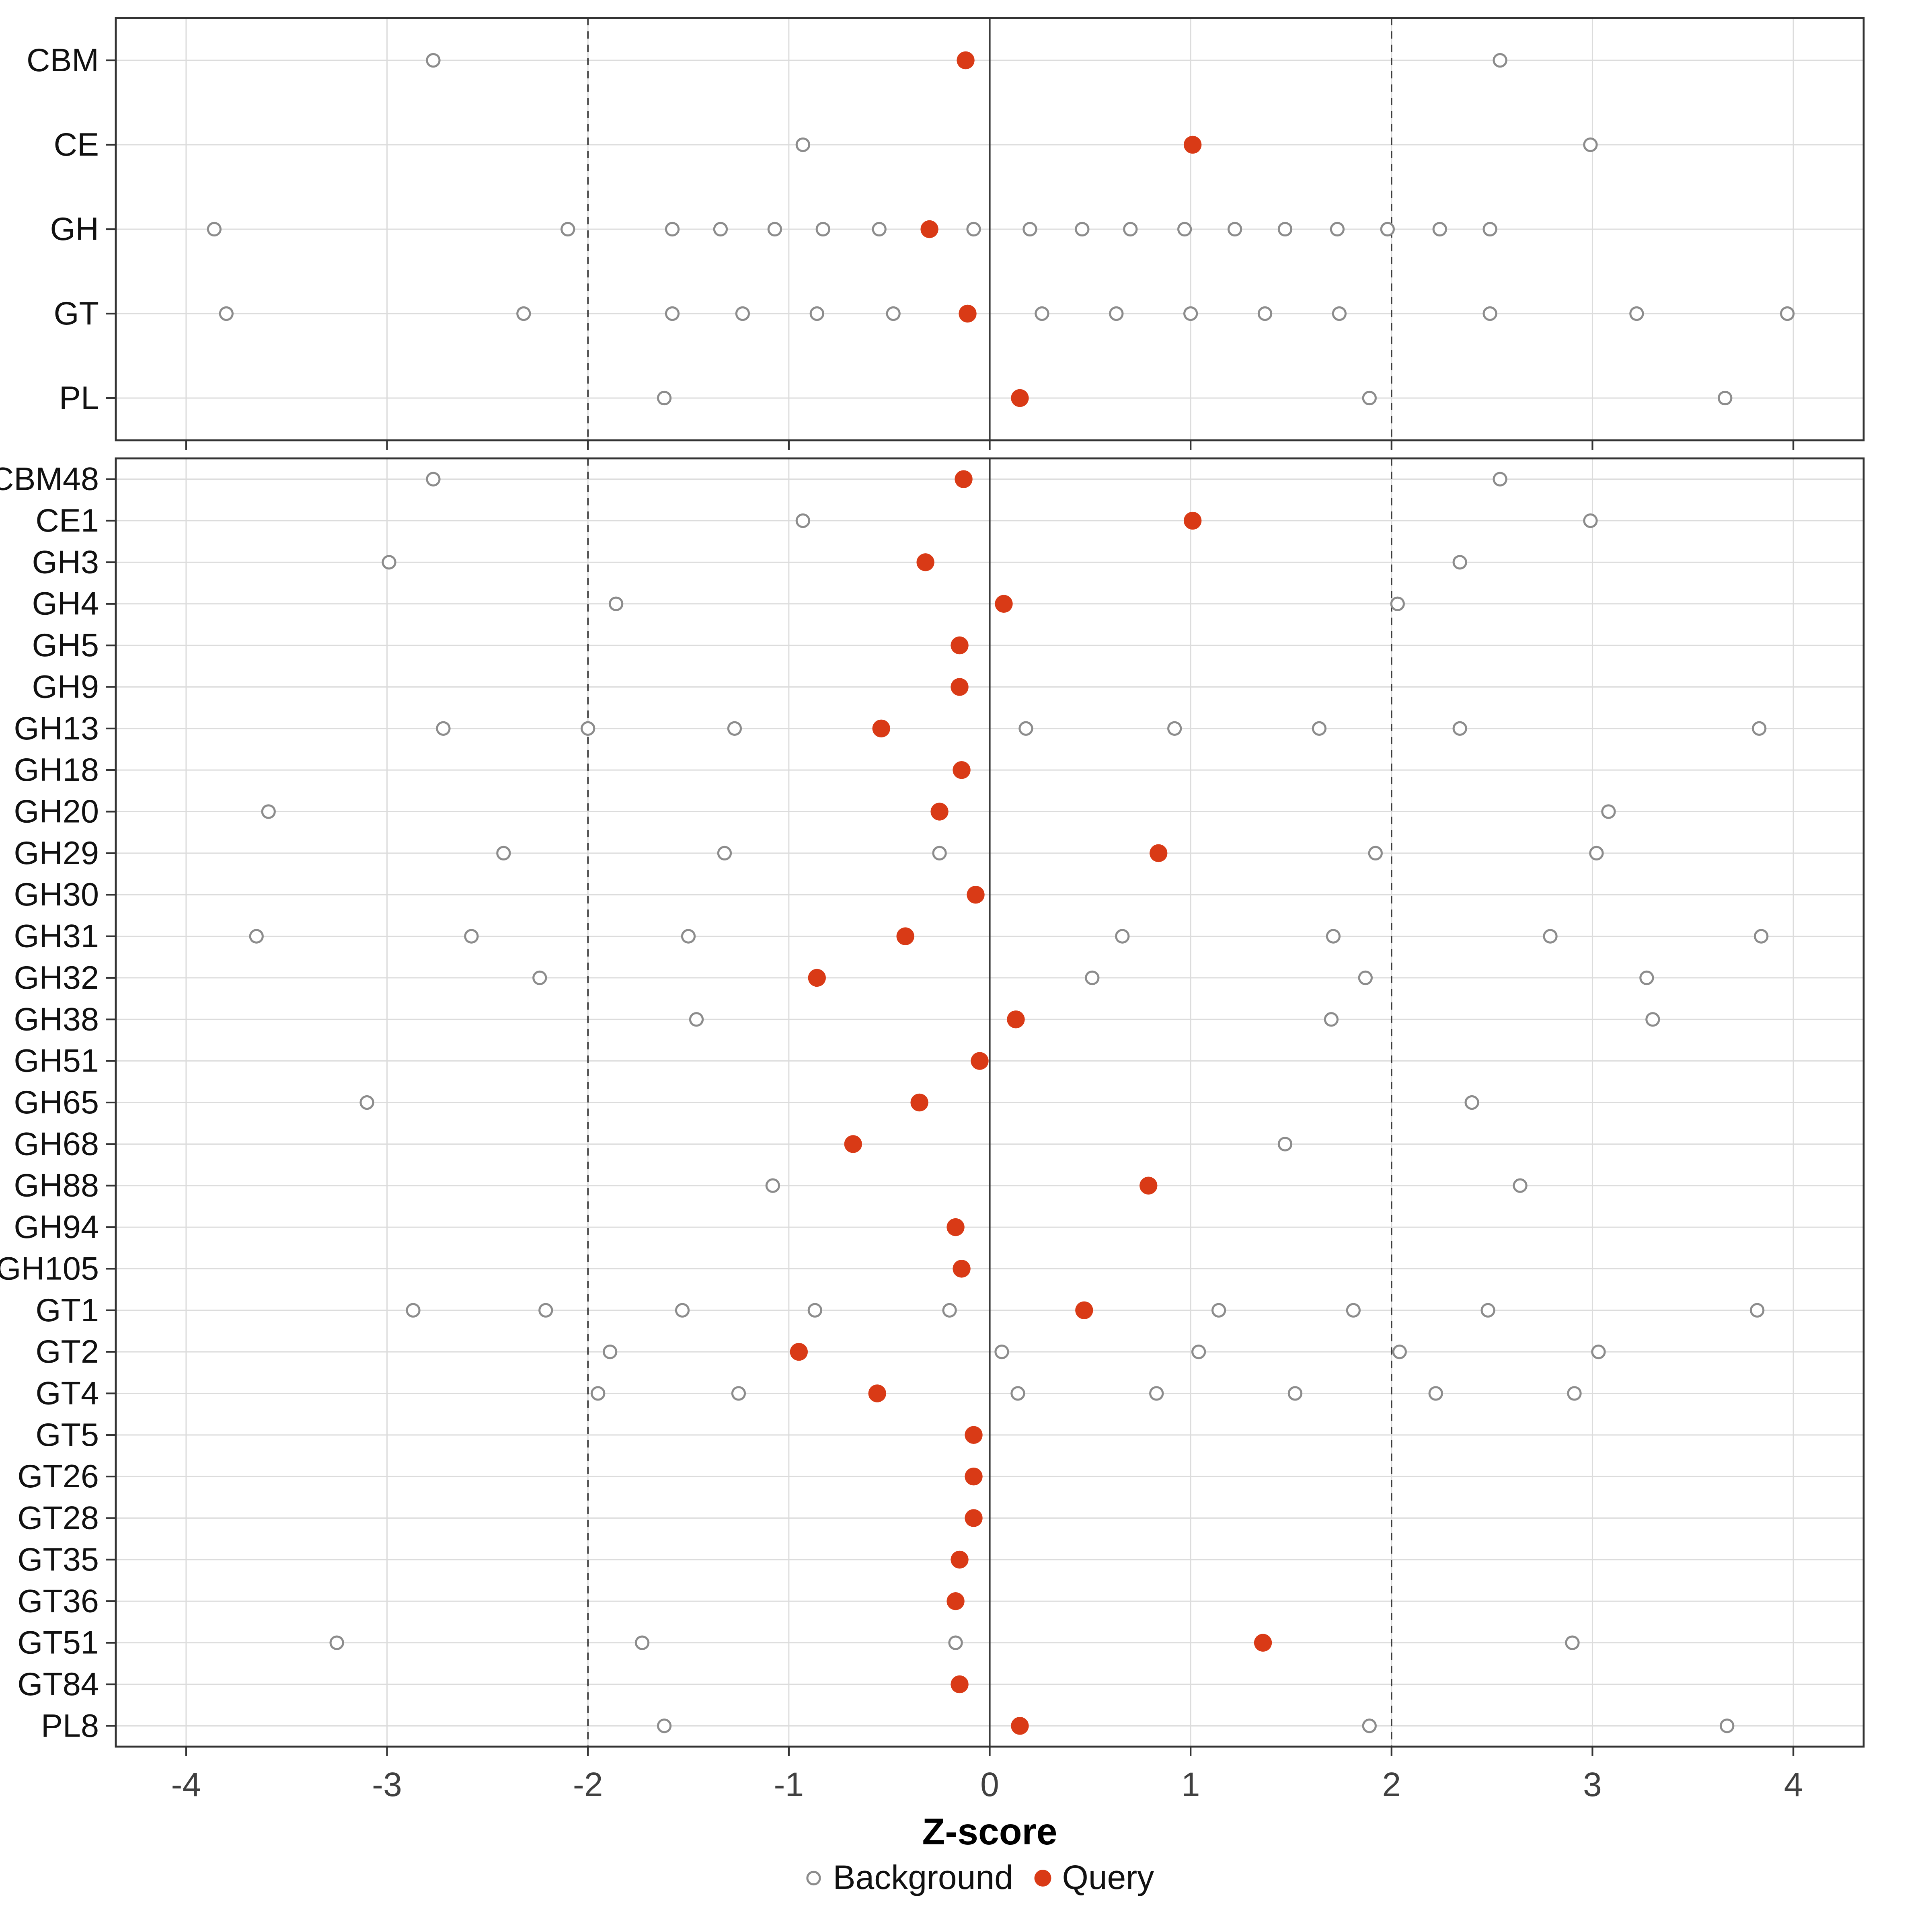 This screenshot has height=1932, width=1930. What do you see at coordinates (67, 521) in the screenshot?
I see `row-label: CE1` at bounding box center [67, 521].